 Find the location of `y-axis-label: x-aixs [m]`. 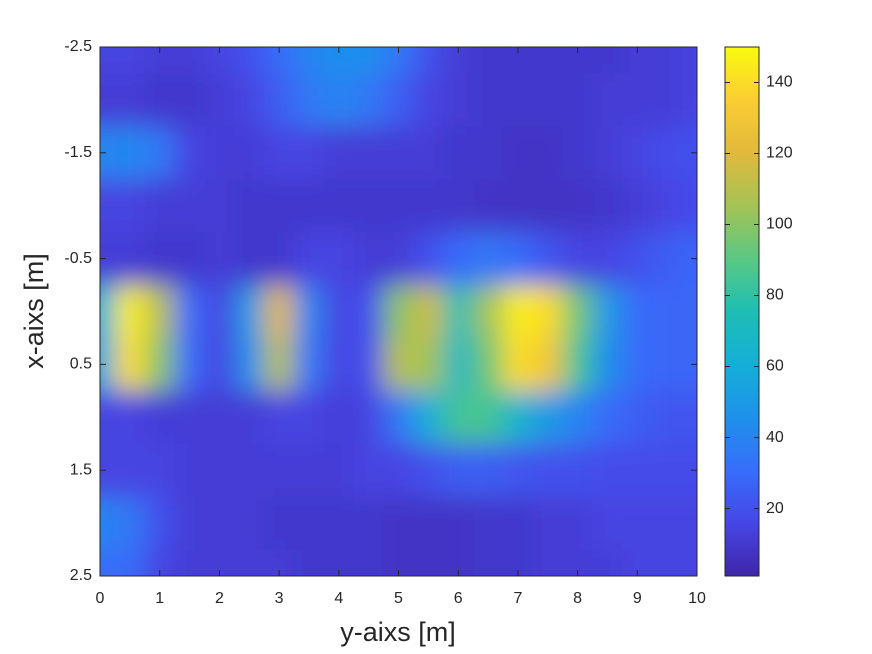

y-axis-label: x-aixs [m] is located at coordinates (34, 311).